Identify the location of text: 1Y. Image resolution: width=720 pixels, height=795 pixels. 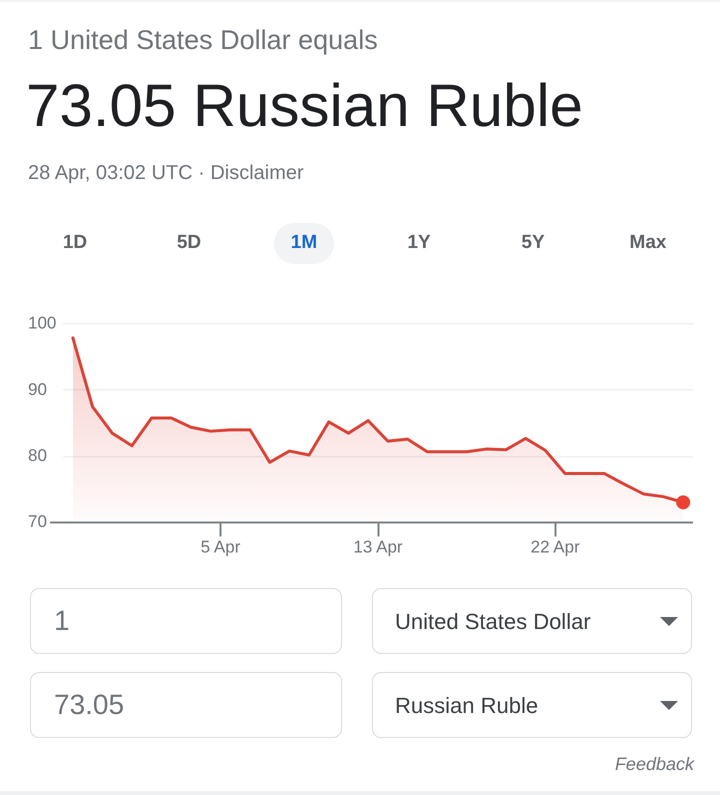
(419, 243).